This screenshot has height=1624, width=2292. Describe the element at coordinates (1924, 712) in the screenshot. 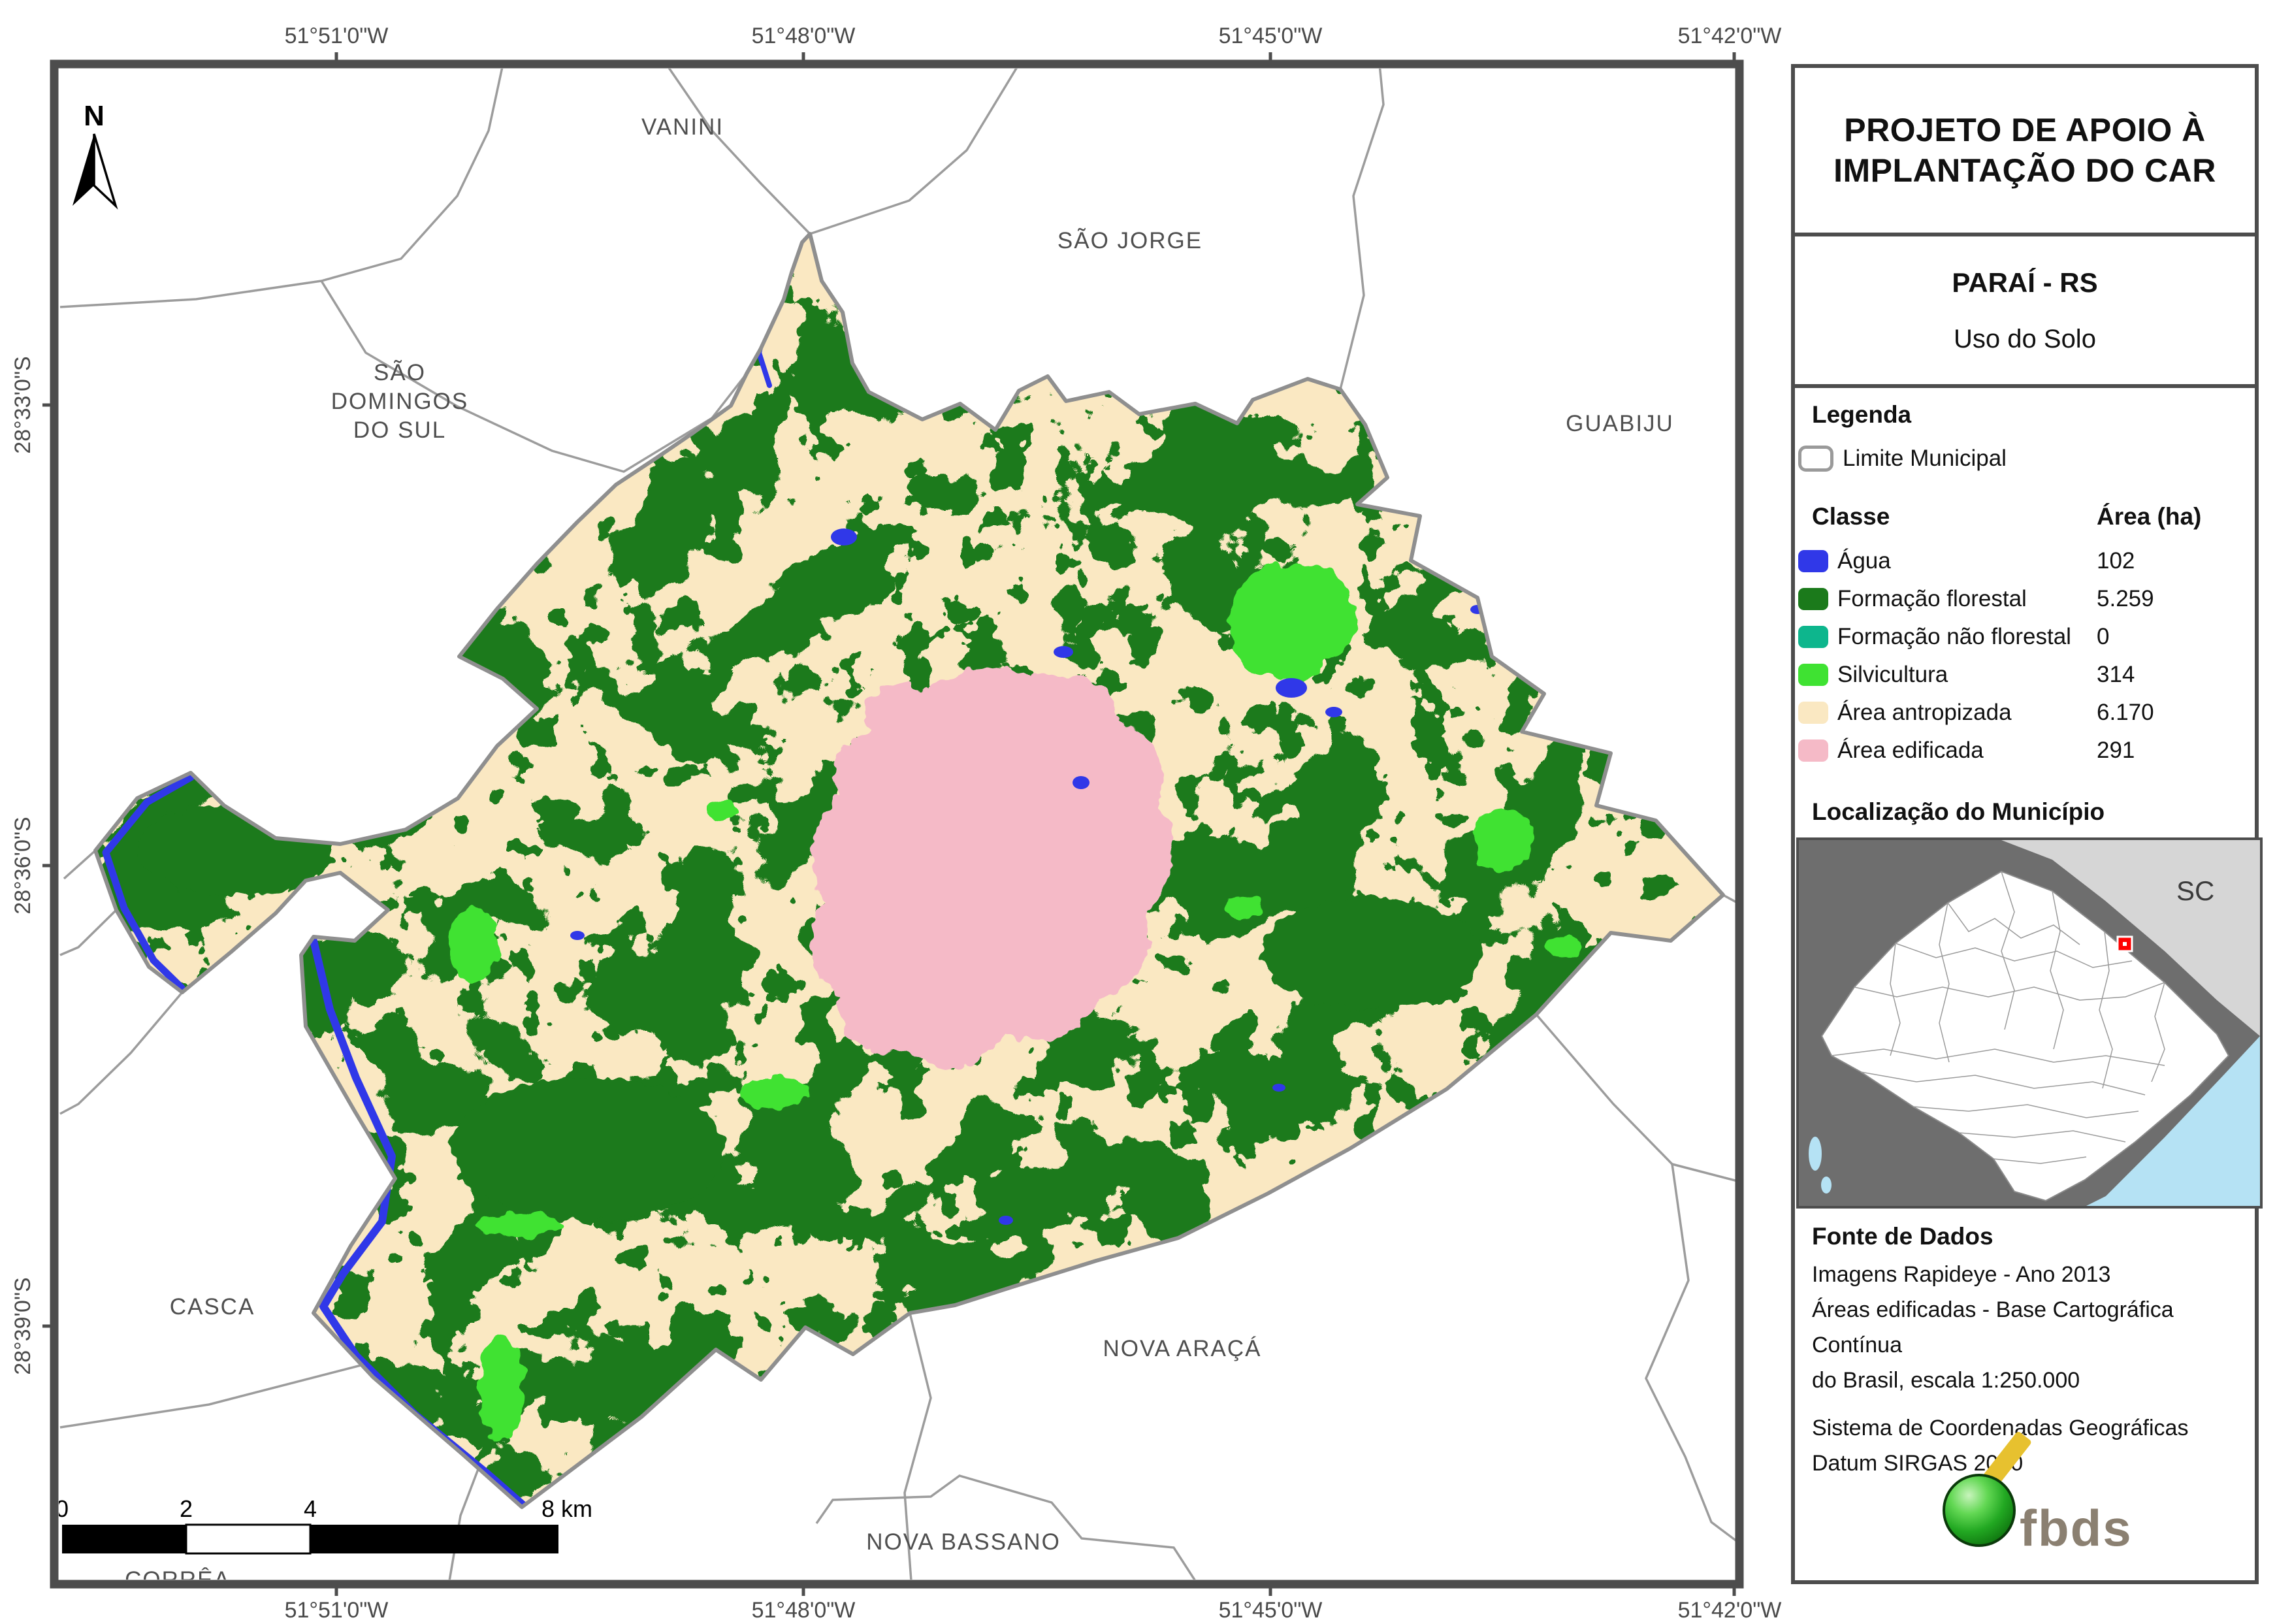

I see `area-antropizada-label: Área antropizada` at that location.